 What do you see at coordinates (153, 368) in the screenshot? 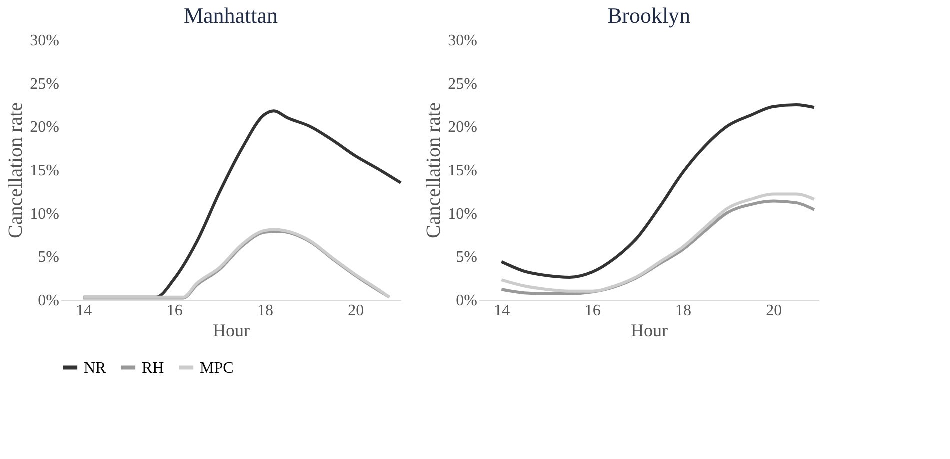
I see `legend-label: RH` at bounding box center [153, 368].